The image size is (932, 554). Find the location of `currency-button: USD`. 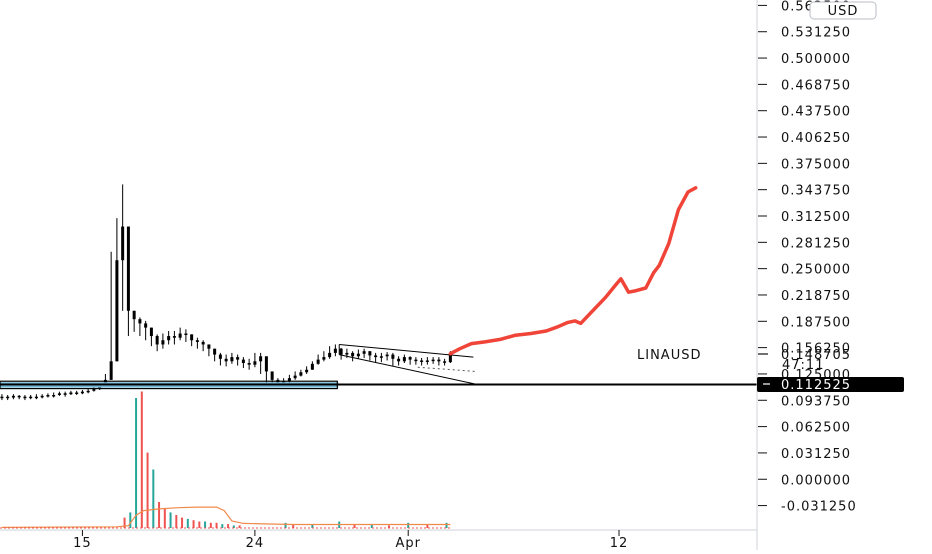

currency-button: USD is located at coordinates (843, 10).